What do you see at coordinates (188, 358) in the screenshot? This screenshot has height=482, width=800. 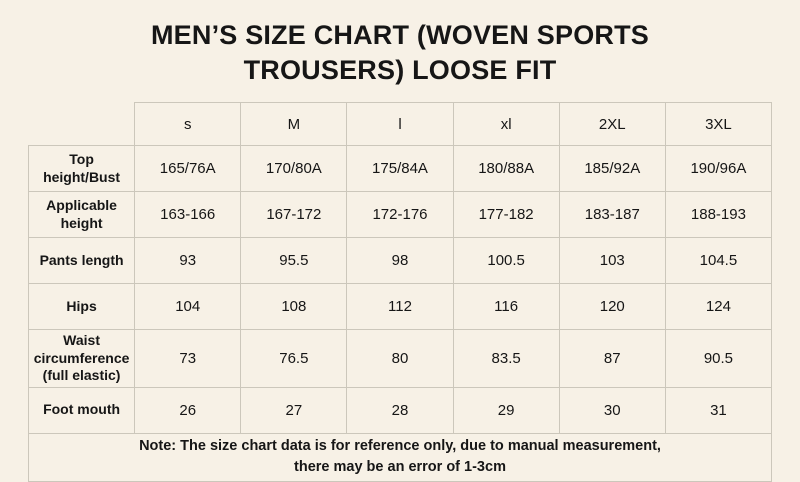 I see `size-value-cell: 73` at bounding box center [188, 358].